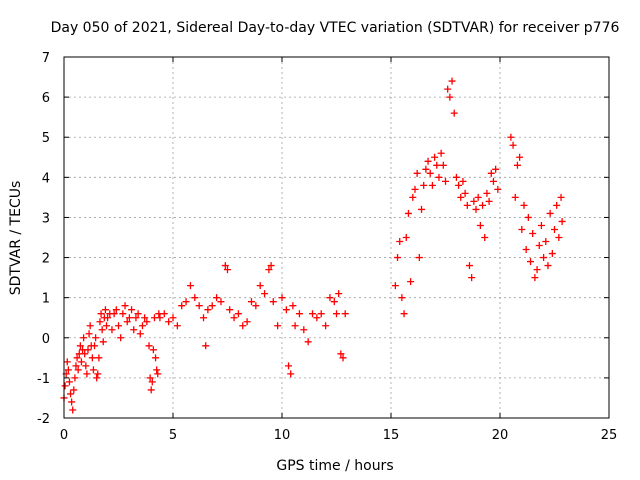  What do you see at coordinates (43, 379) in the screenshot?
I see `y-tick-label: -1` at bounding box center [43, 379].